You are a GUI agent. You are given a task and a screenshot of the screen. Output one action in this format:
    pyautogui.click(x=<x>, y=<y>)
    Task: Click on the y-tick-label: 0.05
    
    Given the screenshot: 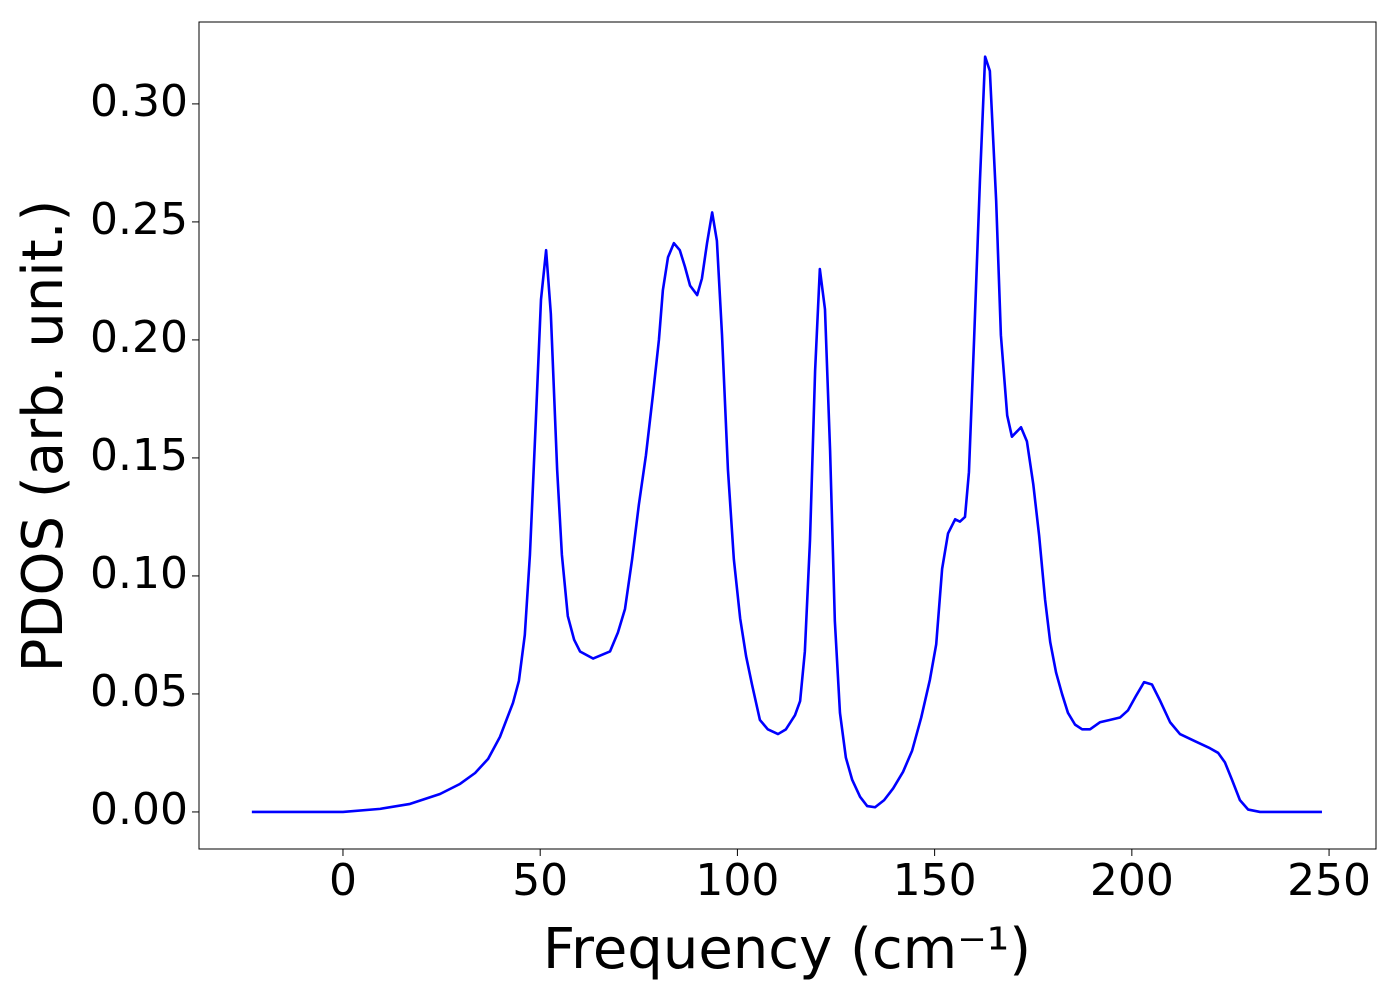 What is the action you would take?
    pyautogui.click(x=139, y=691)
    